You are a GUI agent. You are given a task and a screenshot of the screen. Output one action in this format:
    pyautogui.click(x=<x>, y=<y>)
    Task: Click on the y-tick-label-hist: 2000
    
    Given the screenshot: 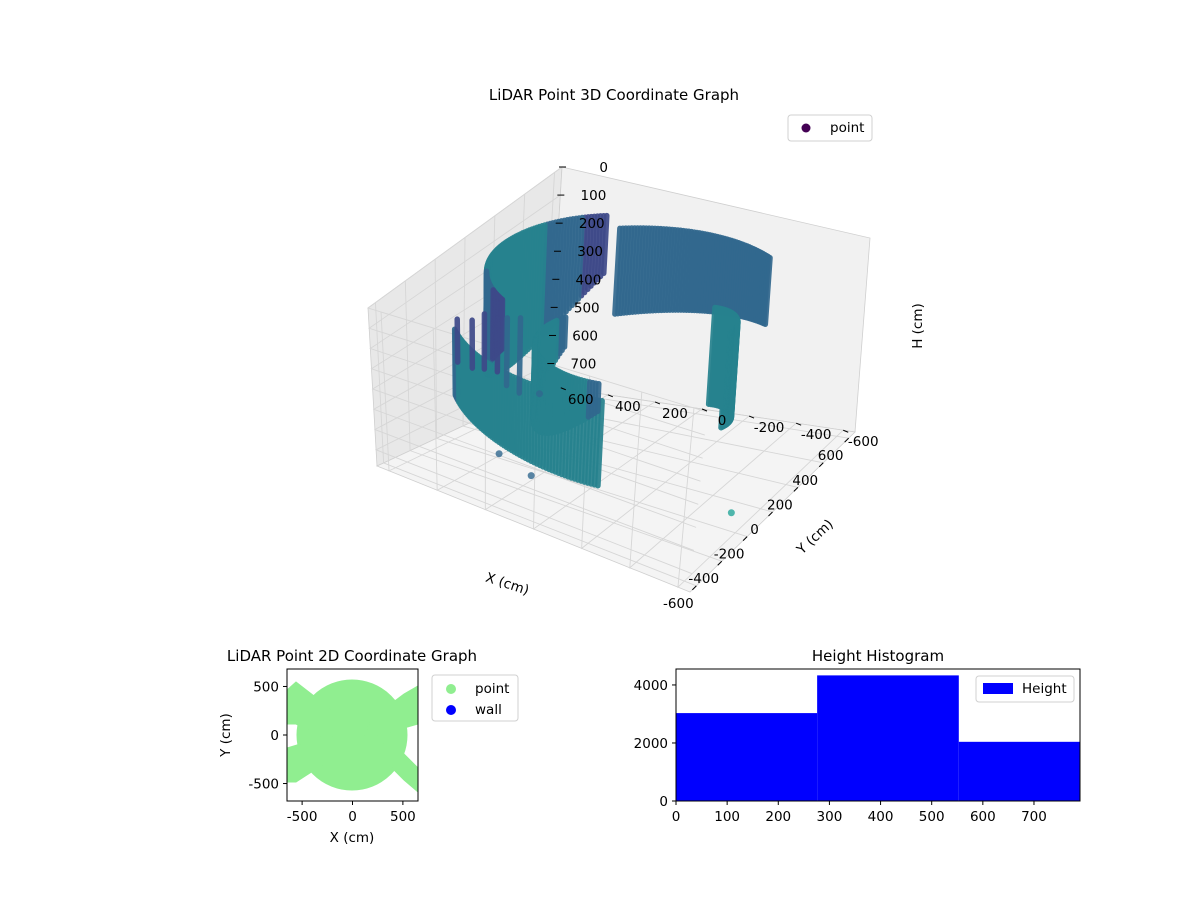 What is the action you would take?
    pyautogui.click(x=651, y=744)
    